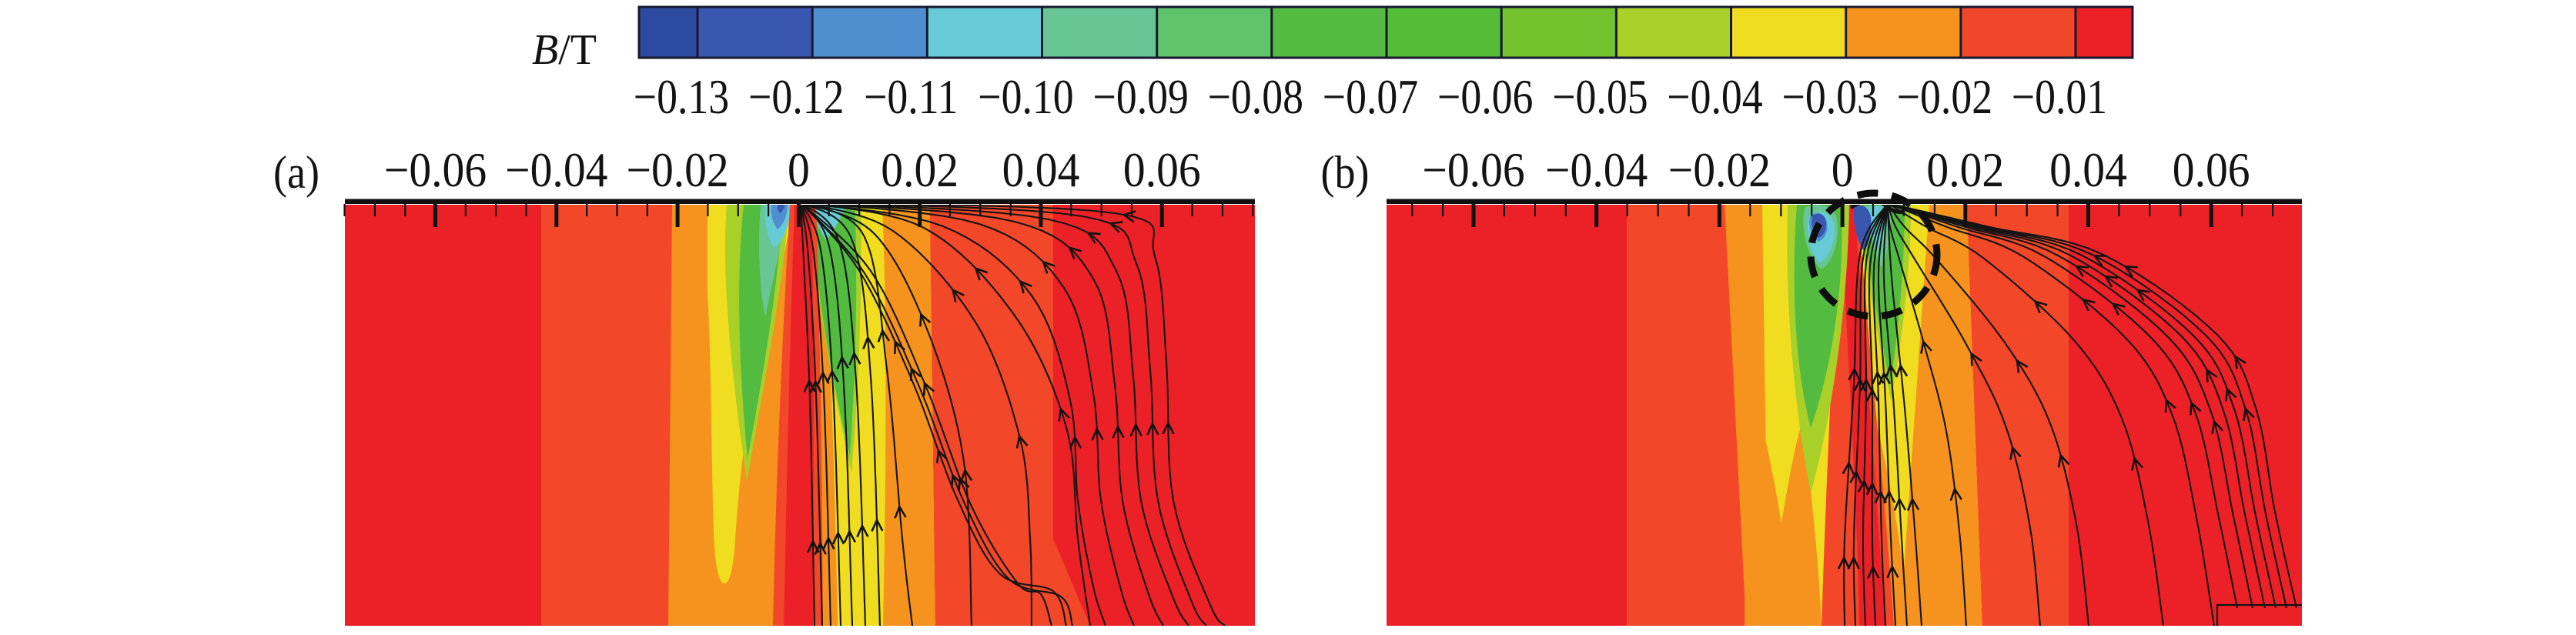 This screenshot has height=635, width=2576. What do you see at coordinates (1256, 96) in the screenshot?
I see `svg-text: −0.08` at bounding box center [1256, 96].